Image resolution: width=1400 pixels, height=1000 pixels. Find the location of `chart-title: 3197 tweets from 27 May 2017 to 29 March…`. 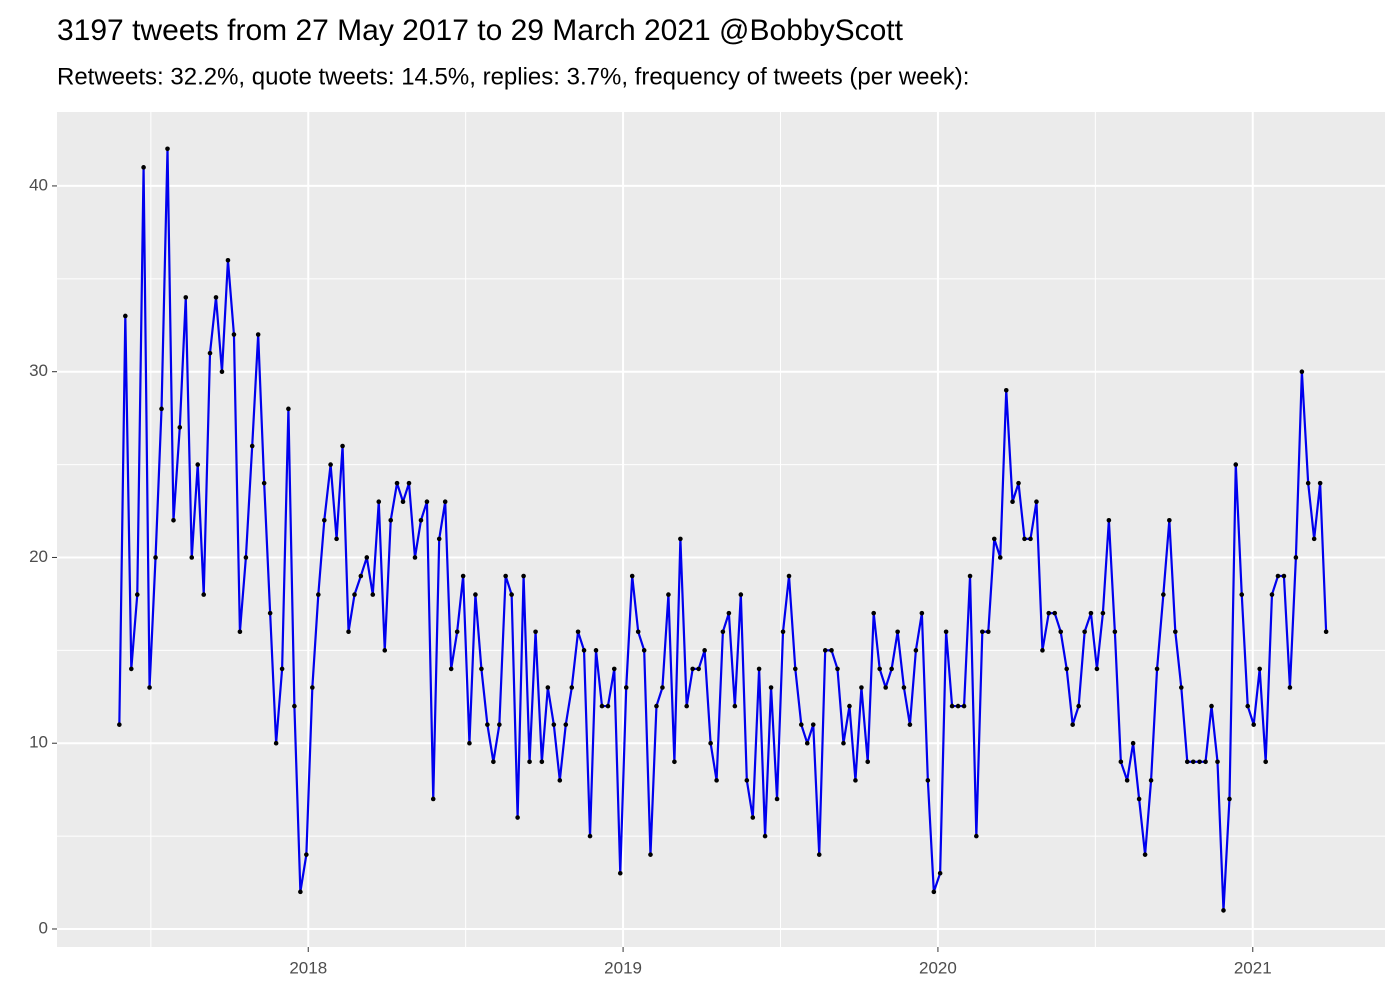

chart-title: 3197 tweets from 27 May 2017 to 29 March… is located at coordinates (480, 30).